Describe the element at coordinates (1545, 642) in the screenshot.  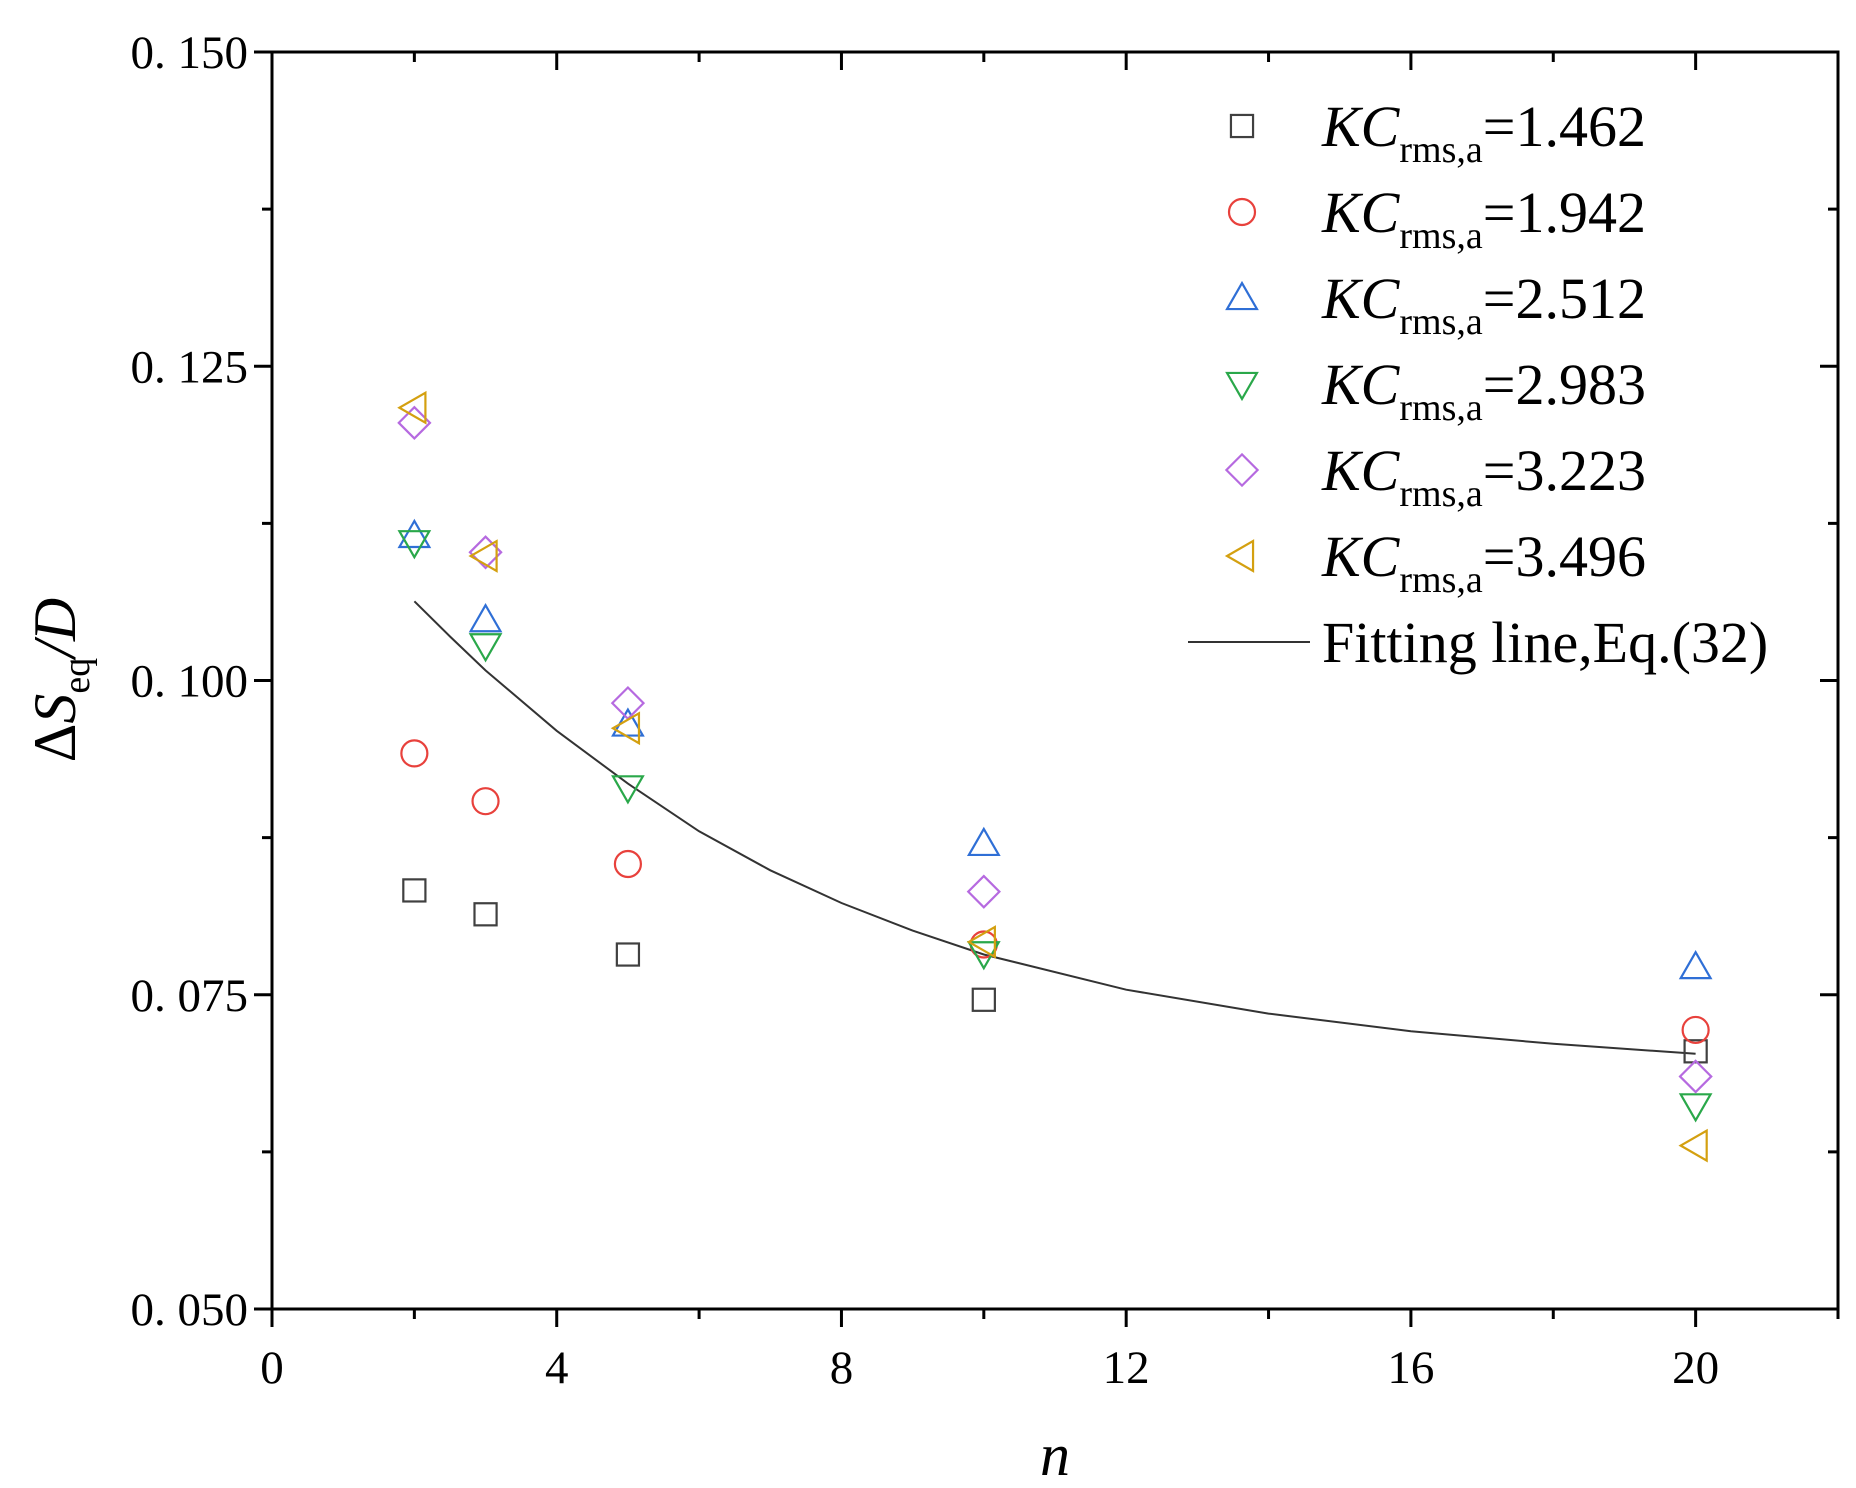
I see `legend-fit-label: Fitting line,Eq.(32)` at that location.